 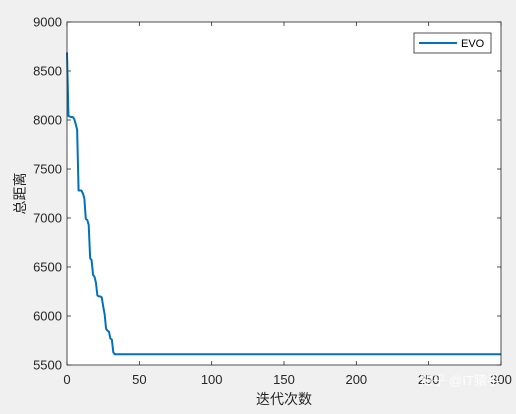 I want to click on x-tick-label: 250, so click(x=429, y=379).